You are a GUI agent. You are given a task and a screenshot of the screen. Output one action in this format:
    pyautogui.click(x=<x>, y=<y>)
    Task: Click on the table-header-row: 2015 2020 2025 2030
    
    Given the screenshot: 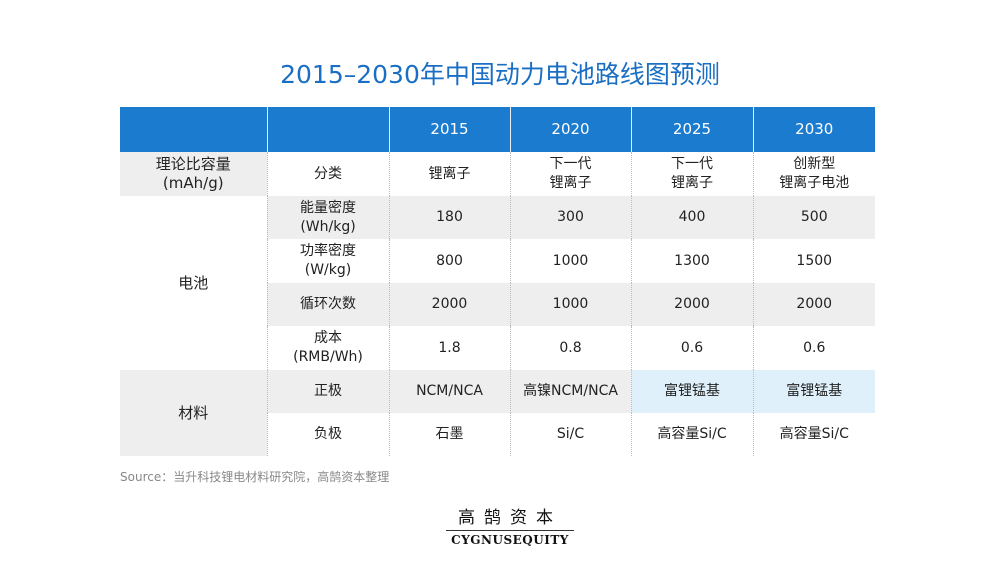 What is the action you would take?
    pyautogui.click(x=497, y=129)
    